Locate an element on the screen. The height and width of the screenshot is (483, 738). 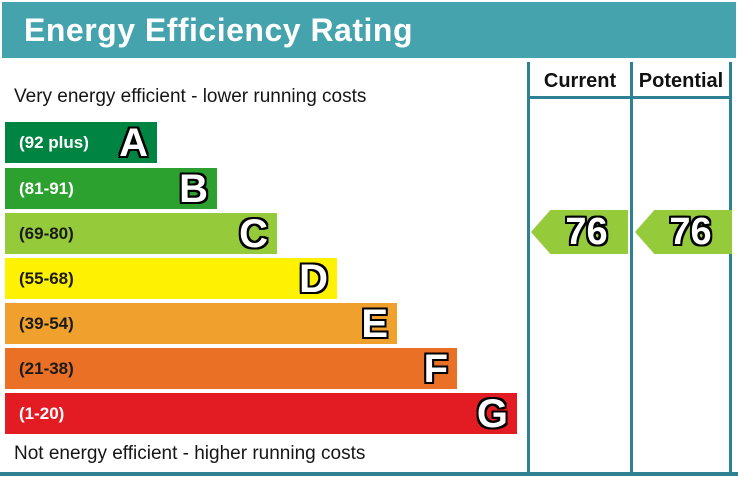
potential-rating-value: 76 is located at coordinates (690, 232).